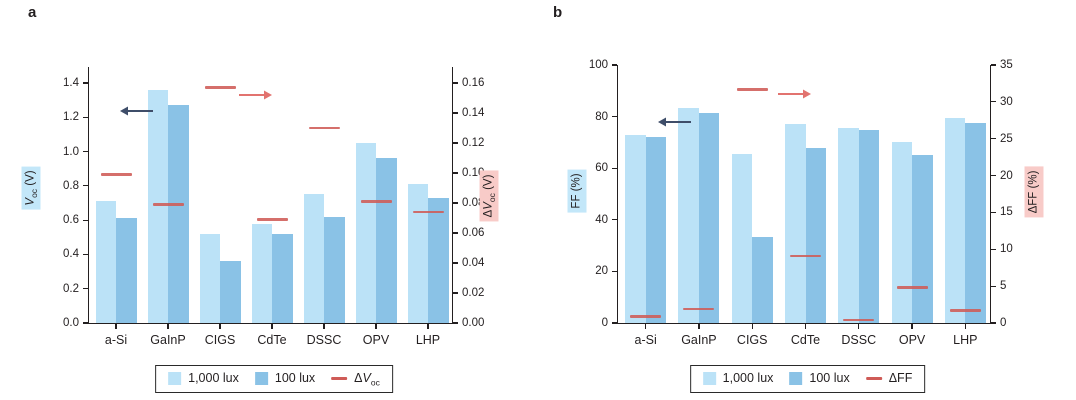  Describe the element at coordinates (742, 238) in the screenshot. I see `bar-1000lux-CIGS` at that location.